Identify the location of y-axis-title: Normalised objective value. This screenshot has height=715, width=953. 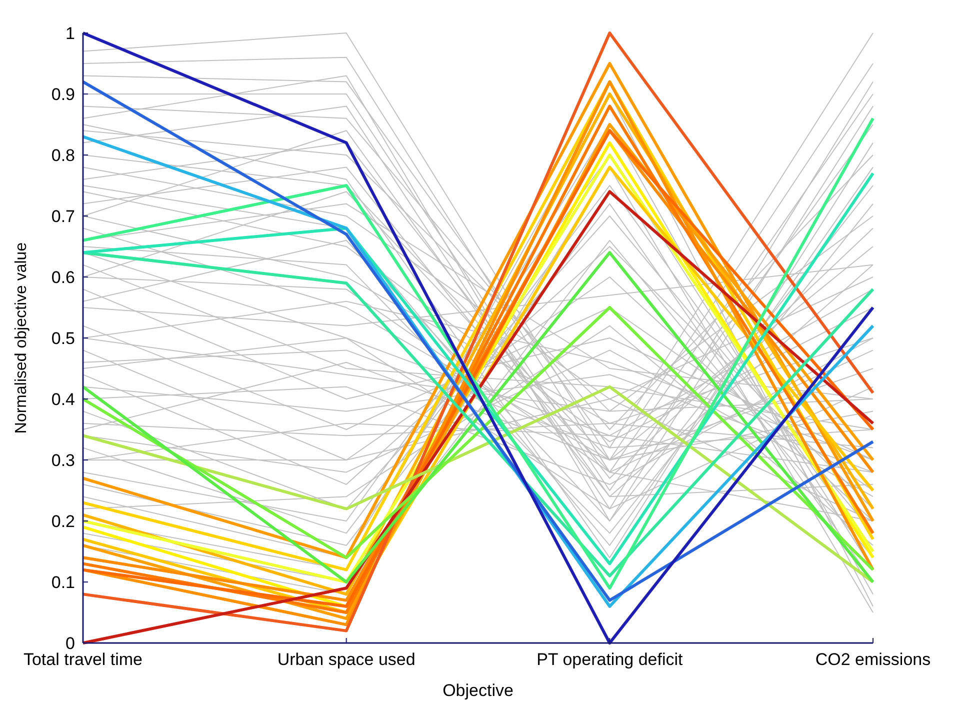
(21, 338).